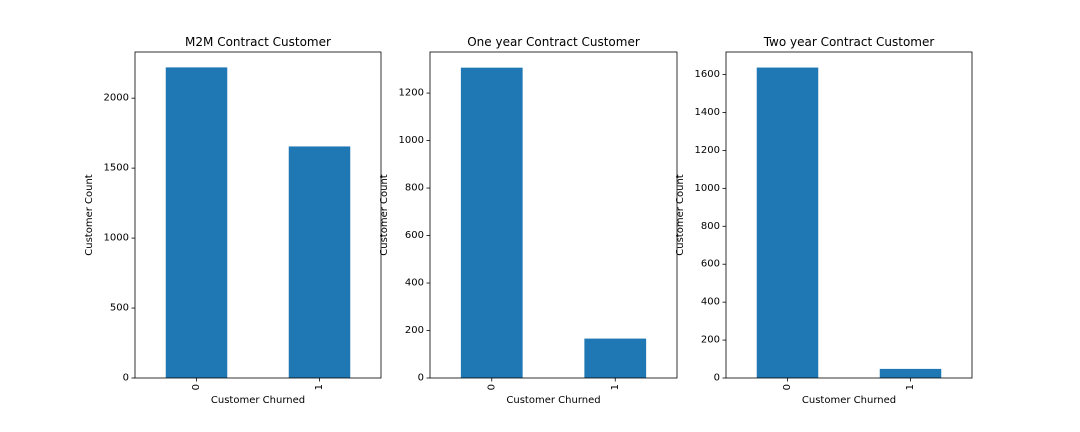  What do you see at coordinates (116, 168) in the screenshot?
I see `y-tick-label: 1500` at bounding box center [116, 168].